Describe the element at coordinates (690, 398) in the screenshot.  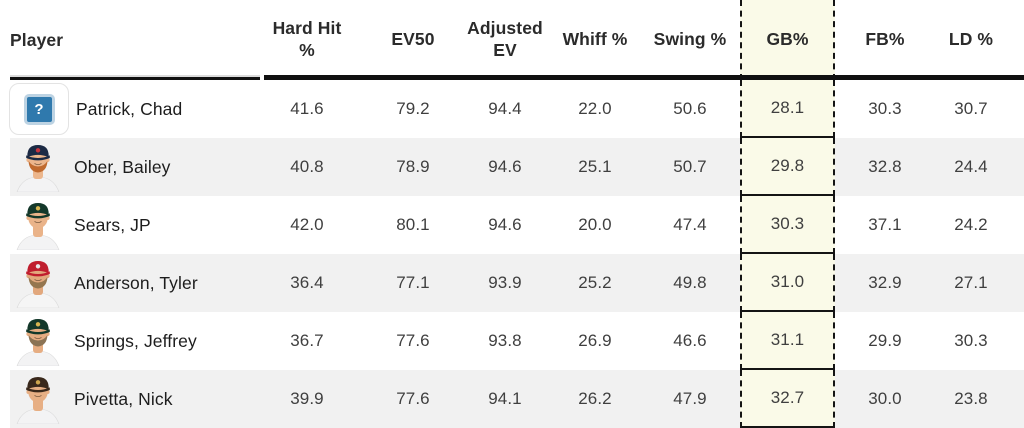
I see `stat-cell-swing-pct: 47.9` at that location.